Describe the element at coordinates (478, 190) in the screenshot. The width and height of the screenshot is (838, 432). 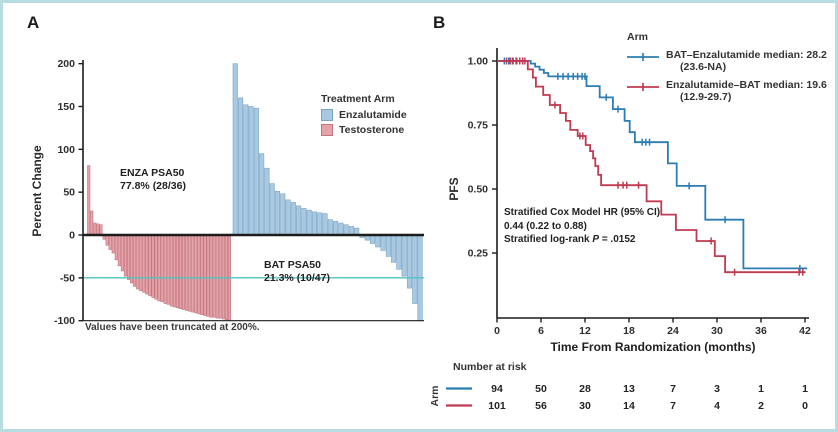
I see `y-tick-label: 0.50` at that location.